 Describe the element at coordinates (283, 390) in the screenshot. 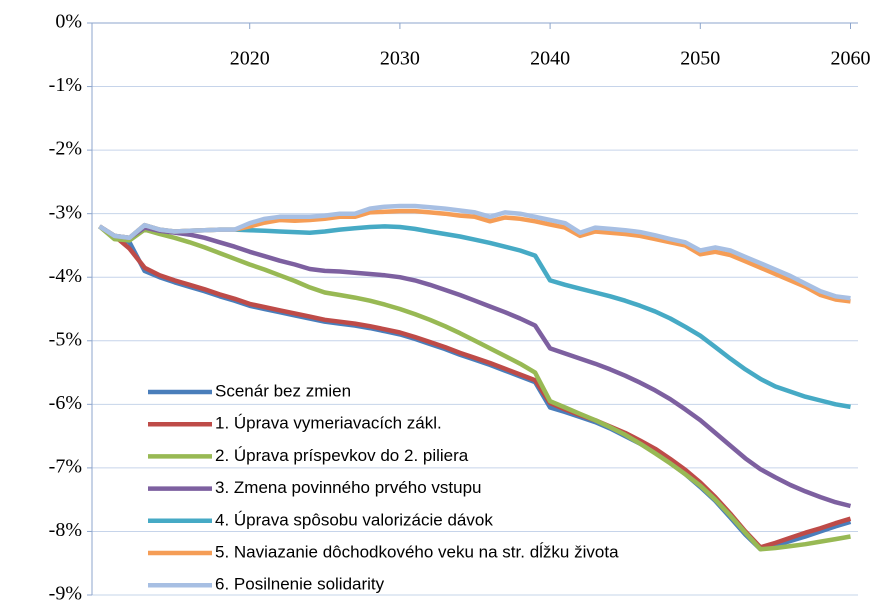

I see `legend-label: Scenár bez zmien` at that location.